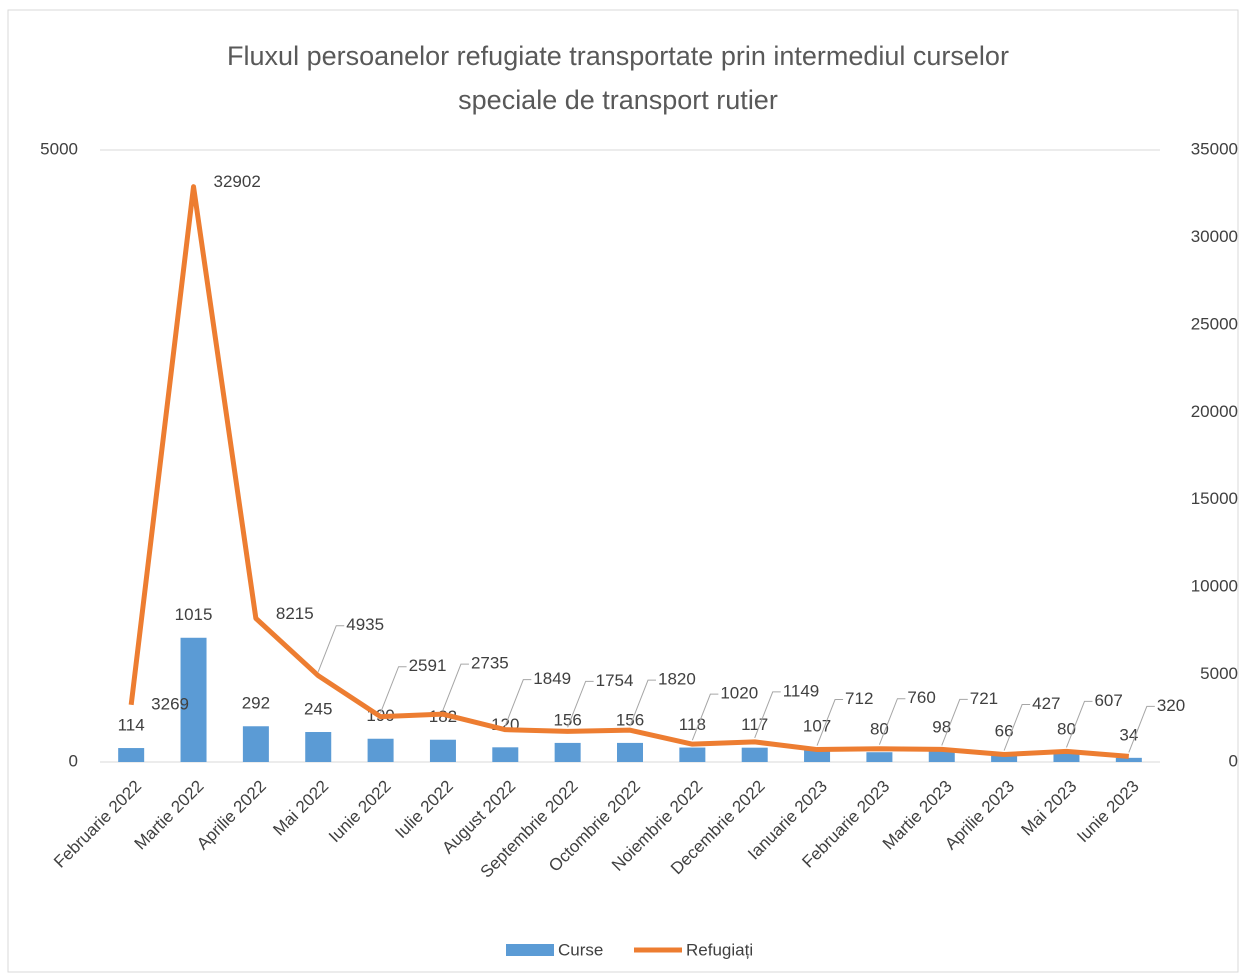 This screenshot has width=1244, height=977. Describe the element at coordinates (194, 614) in the screenshot. I see `bar-value-label: 1015` at that location.